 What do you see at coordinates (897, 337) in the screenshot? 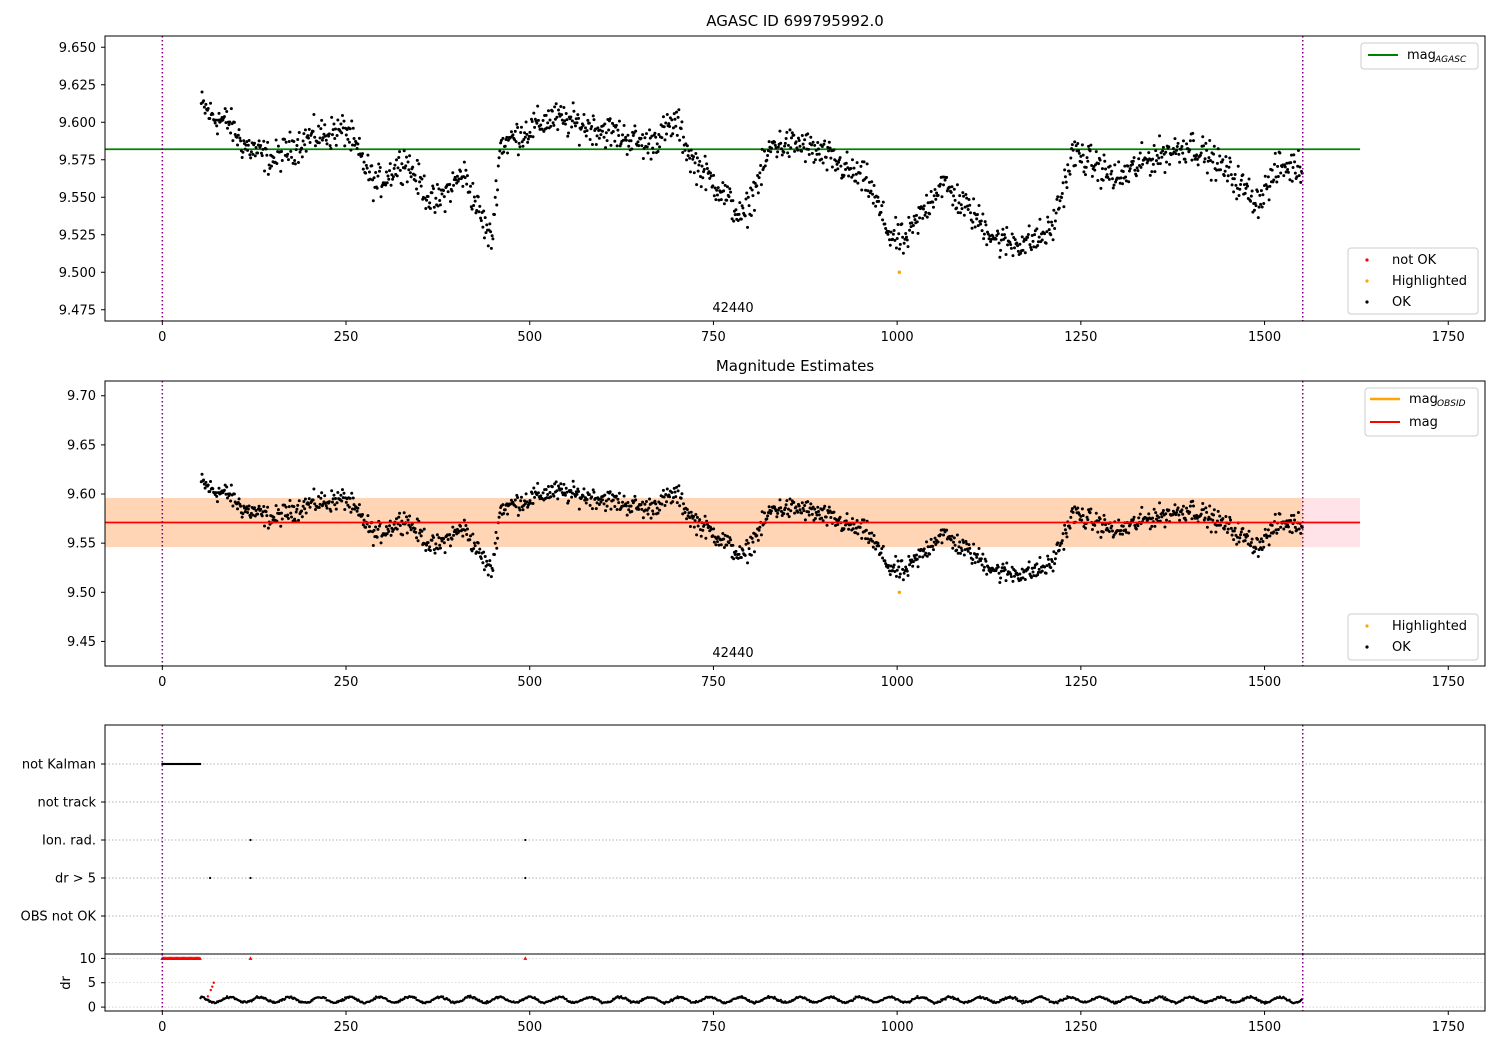
I see `agasc-xtick-label: 1000` at bounding box center [897, 337].